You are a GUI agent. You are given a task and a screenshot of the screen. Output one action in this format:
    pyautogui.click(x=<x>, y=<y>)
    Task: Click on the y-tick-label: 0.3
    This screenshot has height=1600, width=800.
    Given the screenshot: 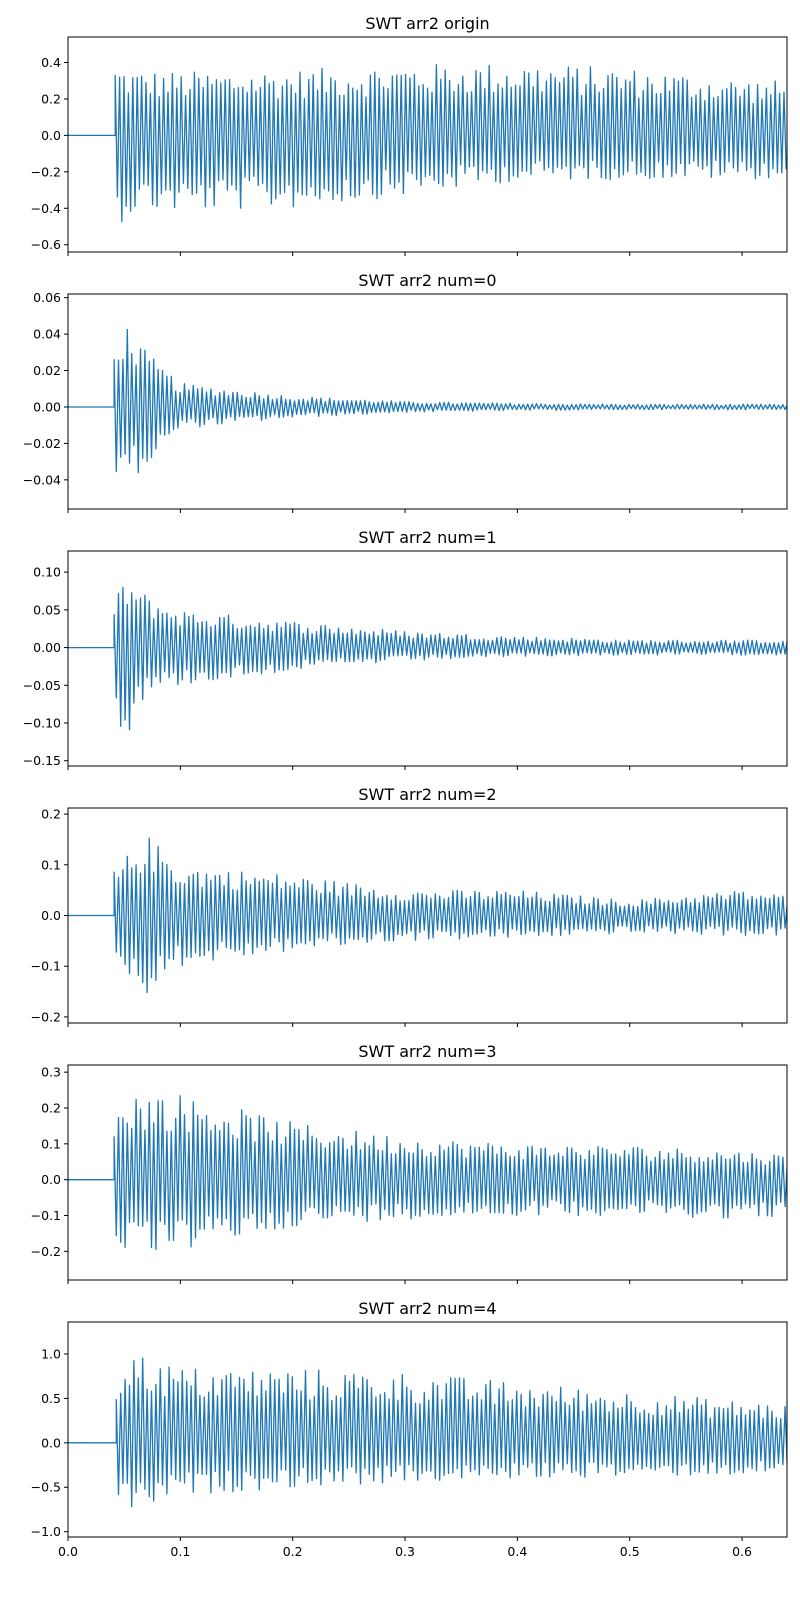 What is the action you would take?
    pyautogui.click(x=51, y=1072)
    